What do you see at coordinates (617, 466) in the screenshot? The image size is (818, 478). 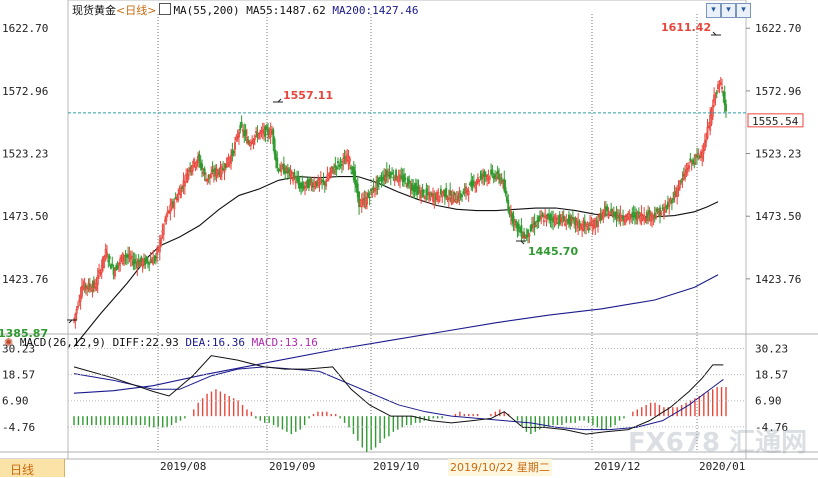 I see `x-tick-label: 2019/12` at bounding box center [617, 466].